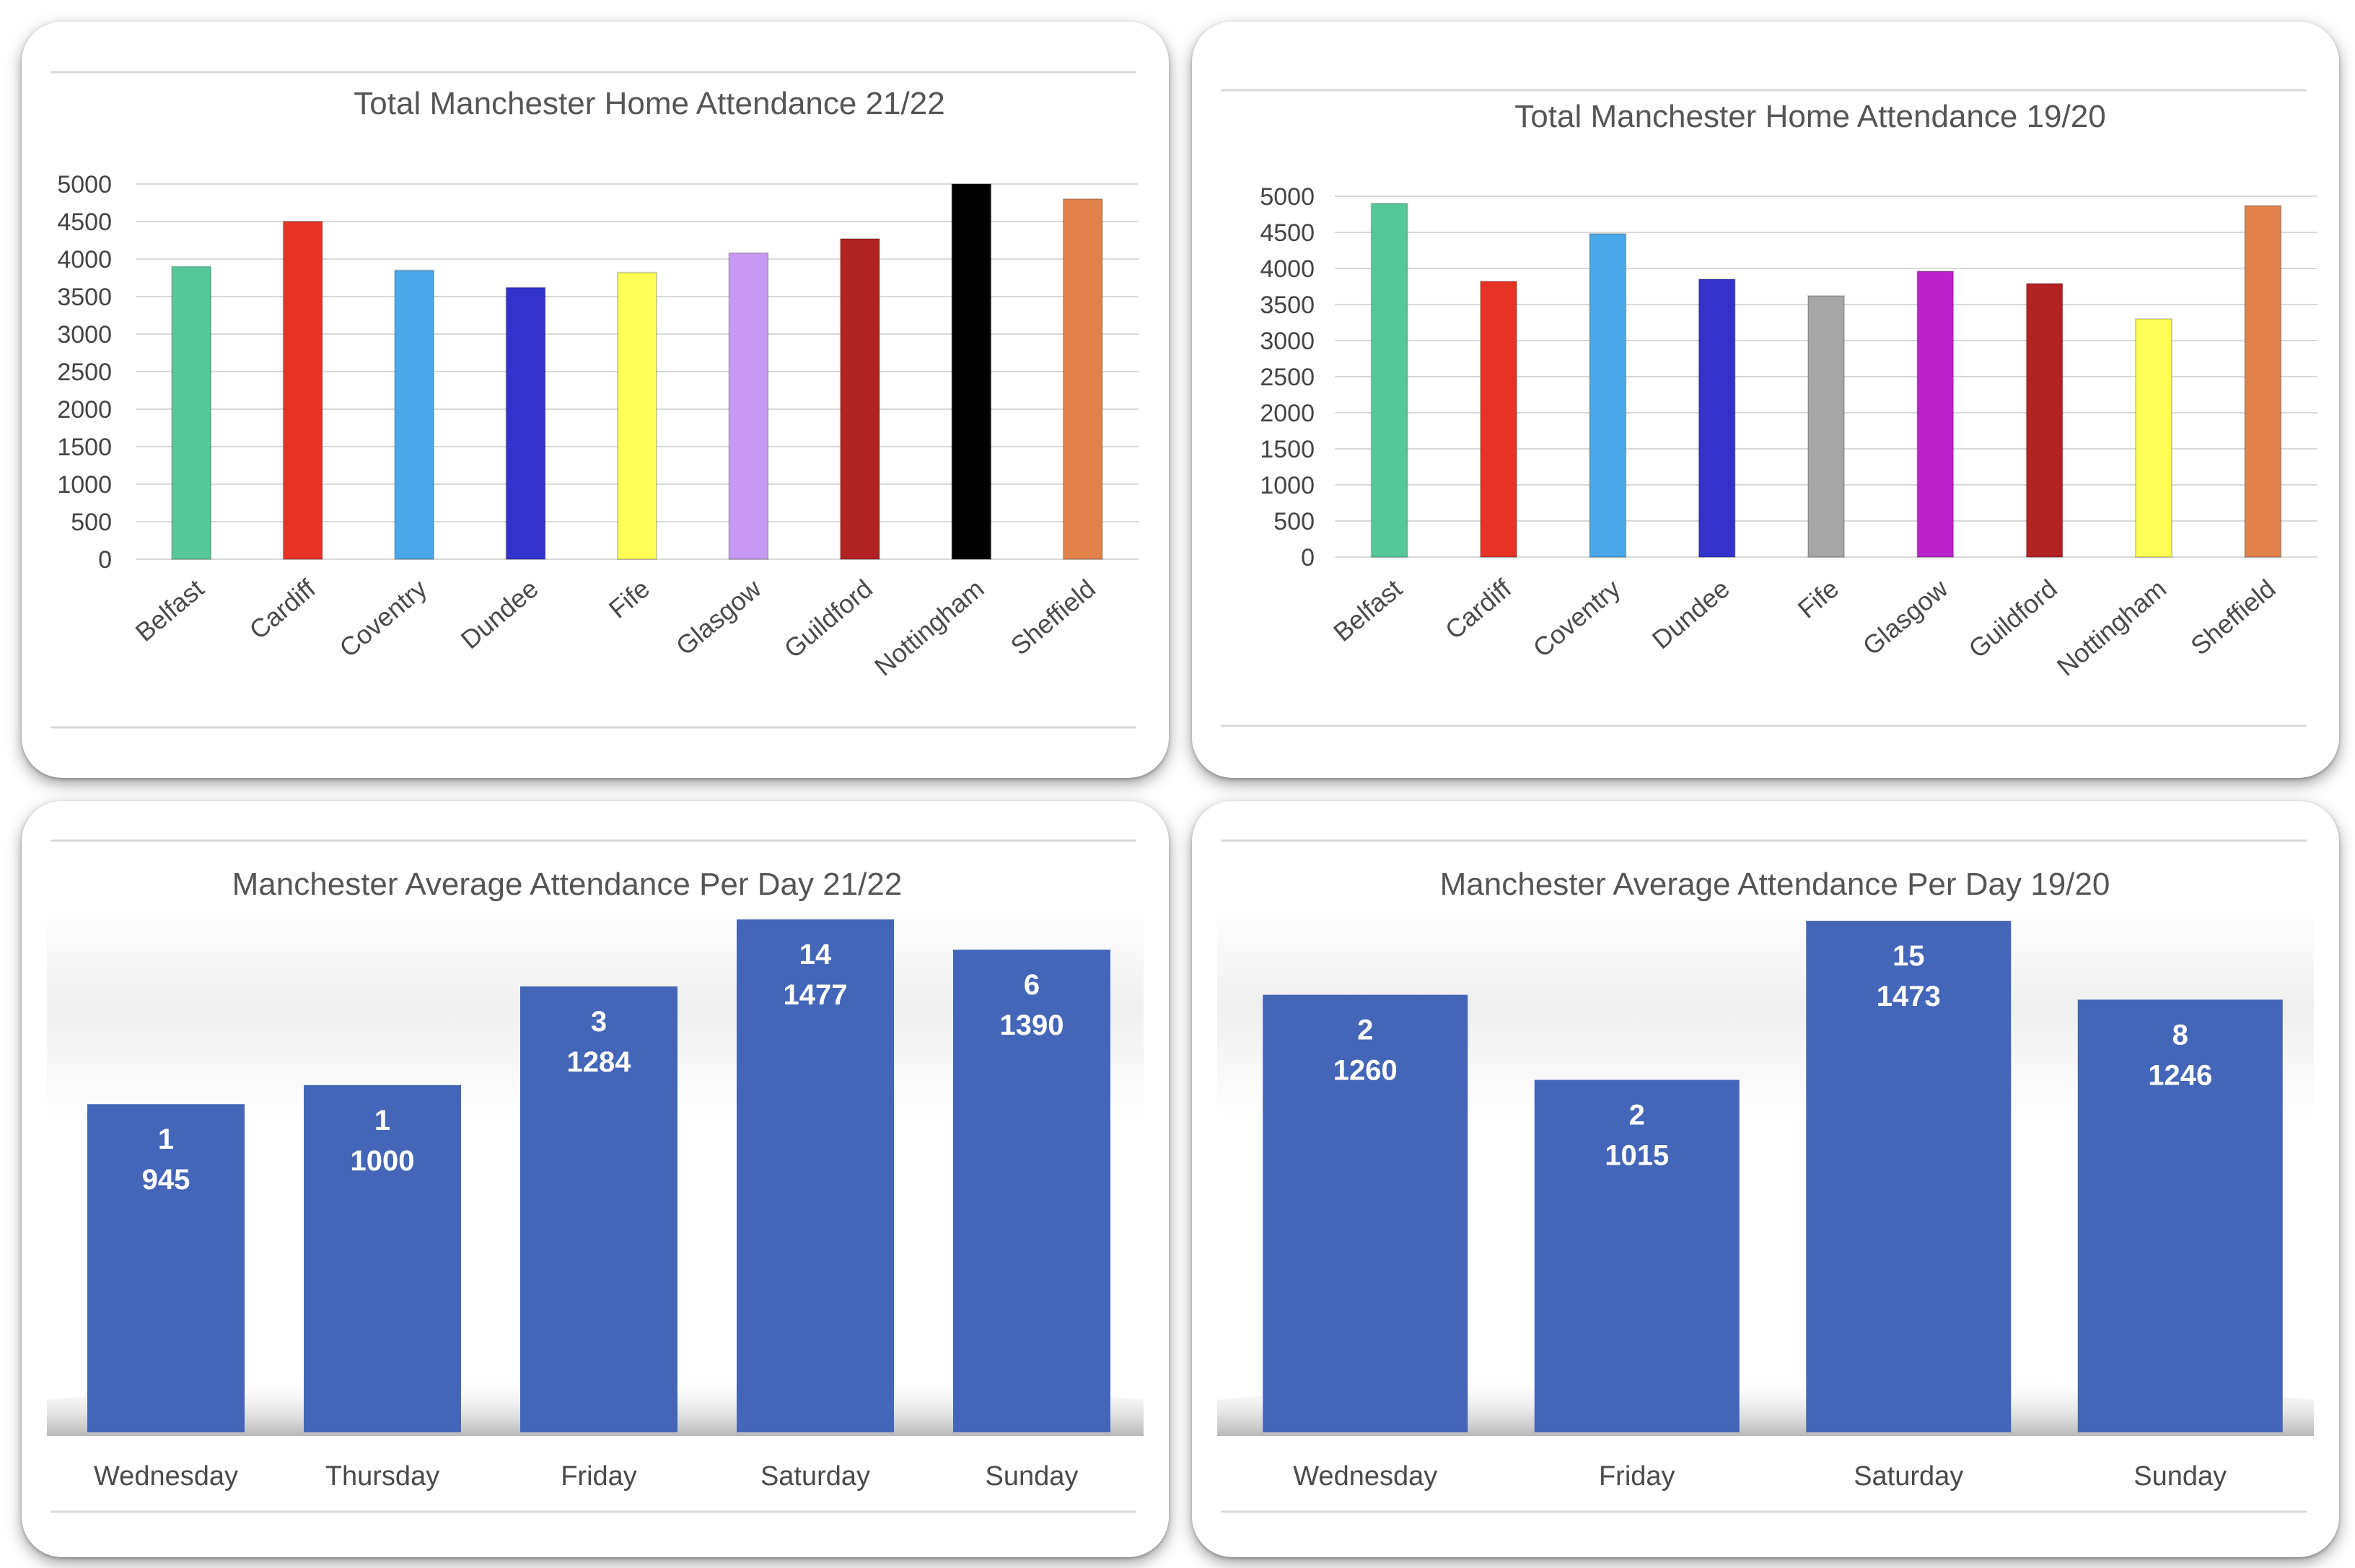 This screenshot has height=1568, width=2355. I want to click on x-category-label: Guildford, so click(828, 619).